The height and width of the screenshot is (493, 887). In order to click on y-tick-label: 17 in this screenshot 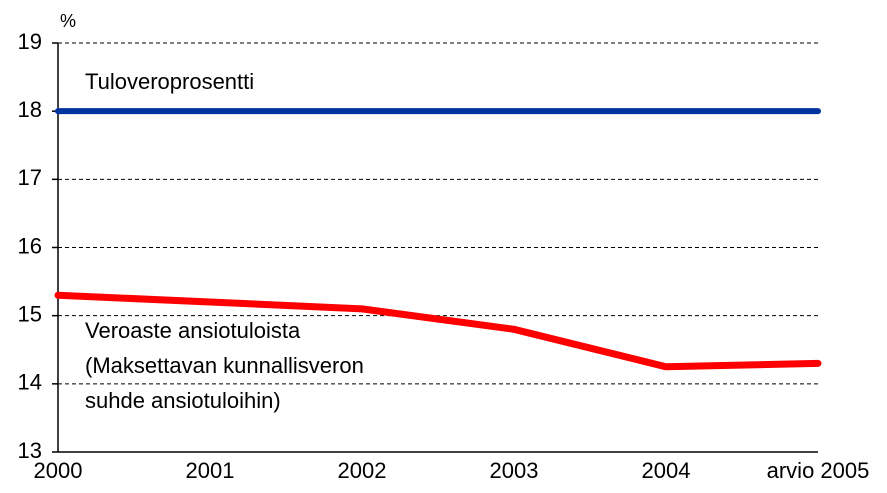, I will do `click(30, 177)`.